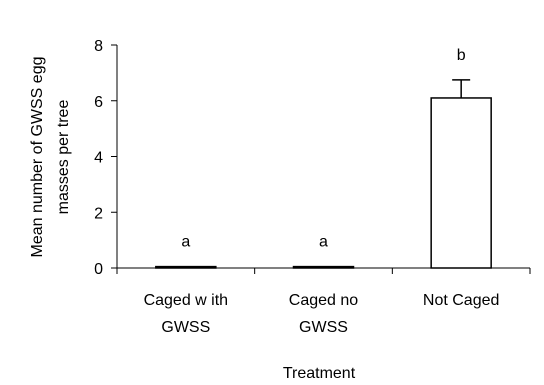 The width and height of the screenshot is (544, 385). I want to click on y-tick-label: 6, so click(98, 102).